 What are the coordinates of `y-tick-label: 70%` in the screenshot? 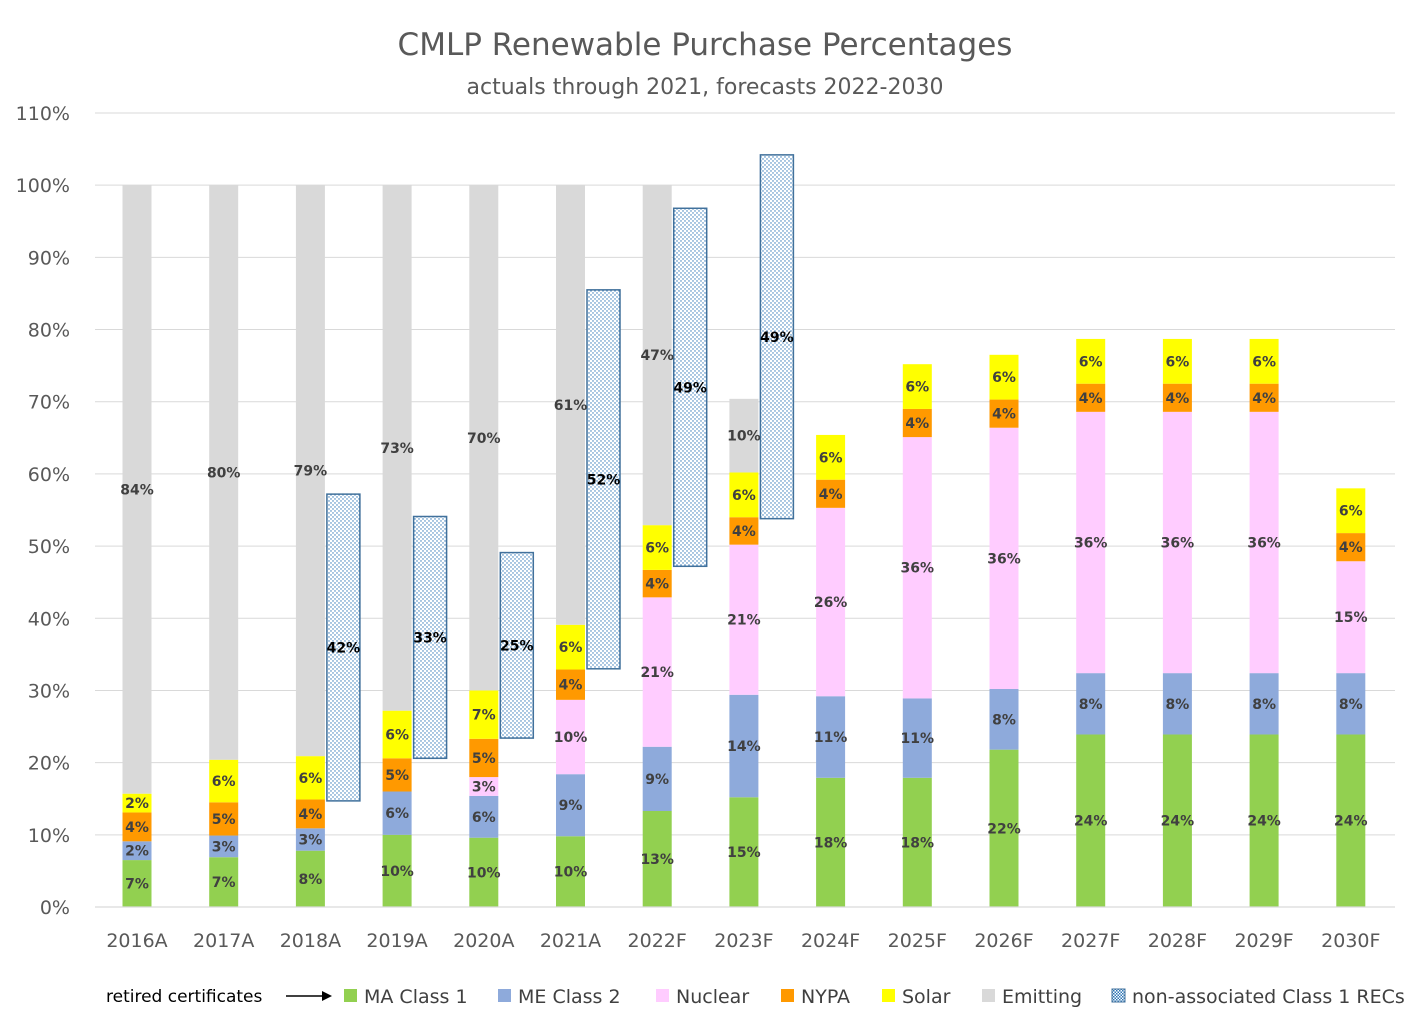 It's located at (49, 403).